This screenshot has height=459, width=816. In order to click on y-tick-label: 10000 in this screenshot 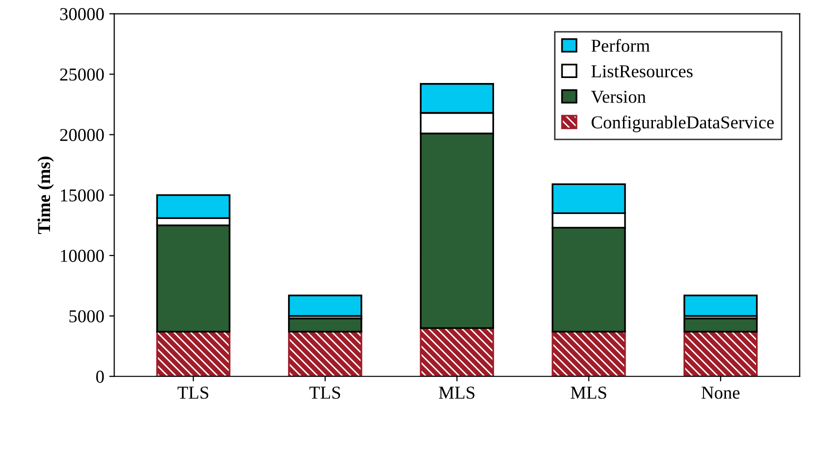, I will do `click(82, 256)`.